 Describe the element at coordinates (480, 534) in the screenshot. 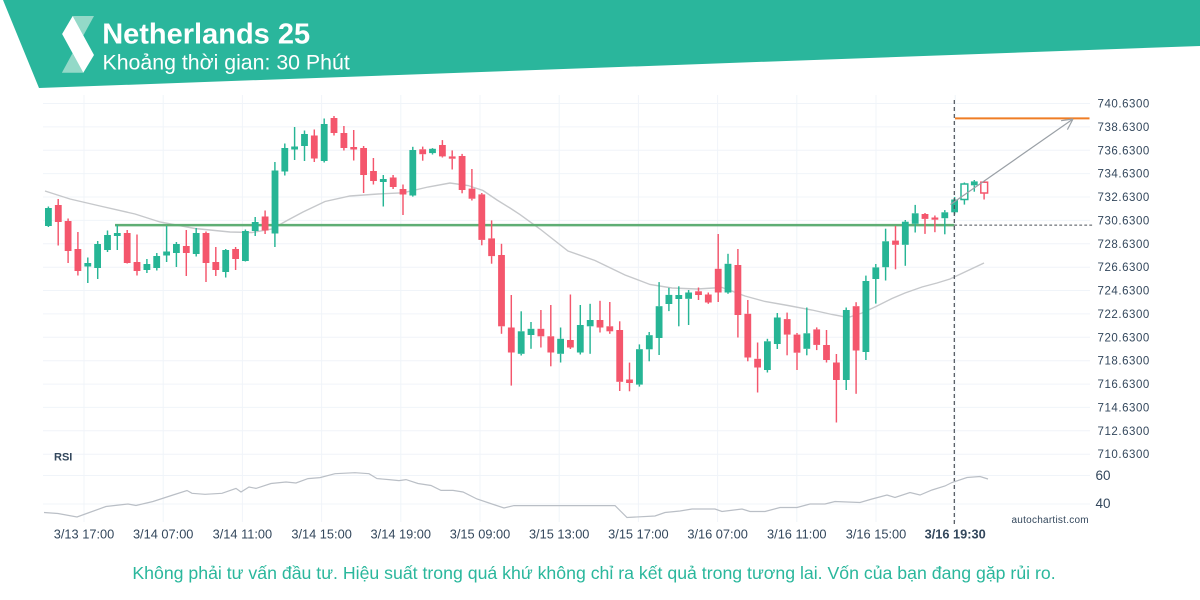

I see `svg-text: 3/15 09:00` at that location.